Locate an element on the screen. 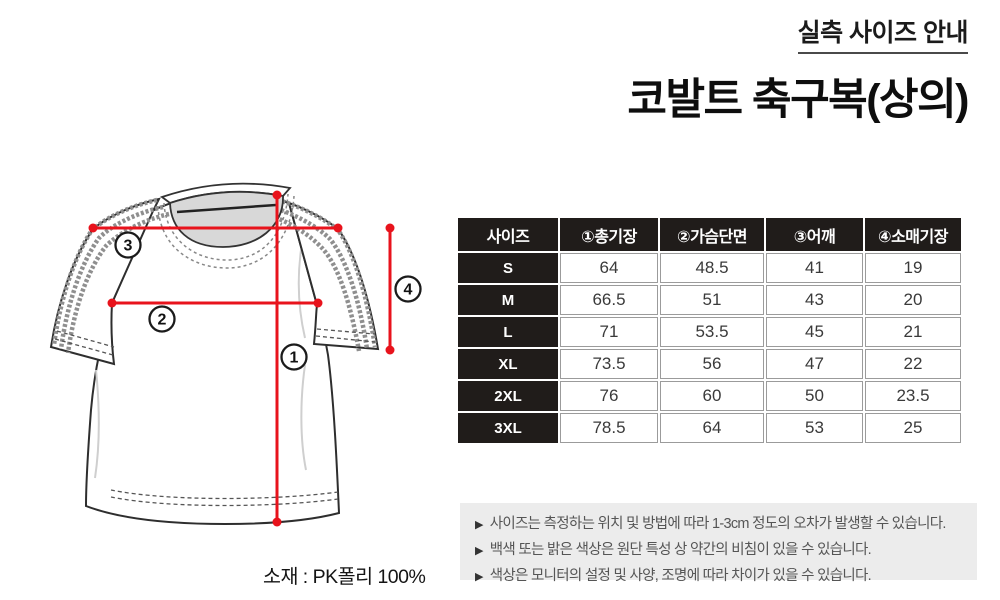 The height and width of the screenshot is (600, 1000). table-row: 2XL 76 60 50 23.5 is located at coordinates (709, 396).